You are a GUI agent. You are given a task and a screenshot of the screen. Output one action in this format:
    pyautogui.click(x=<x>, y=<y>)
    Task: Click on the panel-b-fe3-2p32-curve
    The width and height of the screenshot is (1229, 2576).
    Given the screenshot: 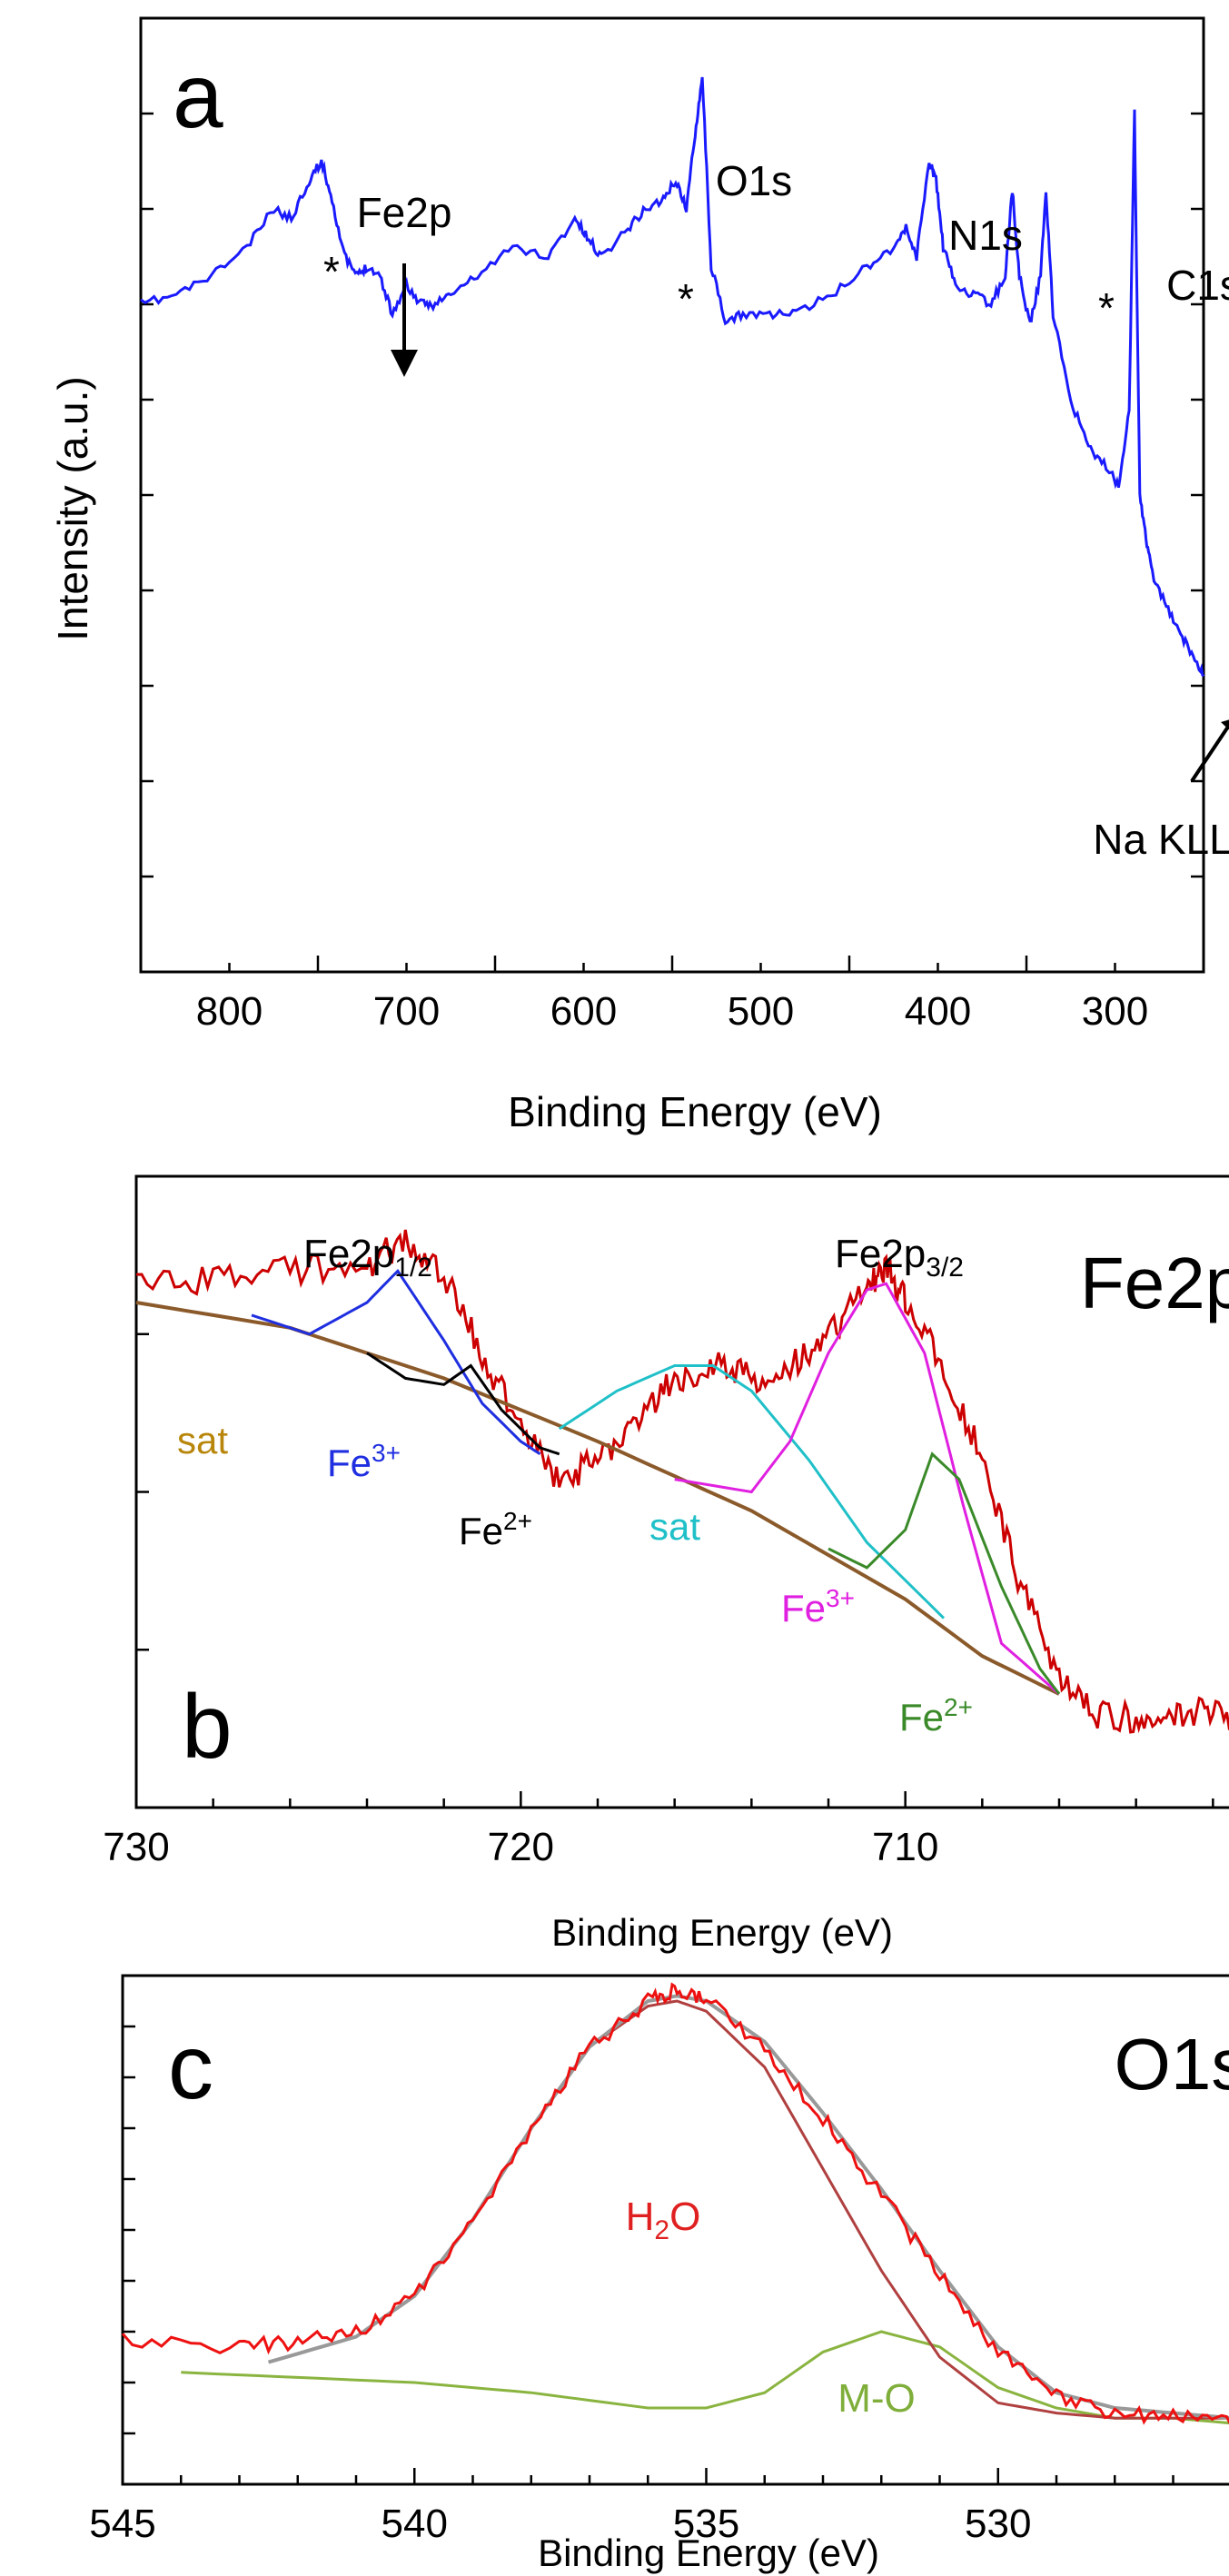 What is the action you would take?
    pyautogui.click(x=867, y=1489)
    